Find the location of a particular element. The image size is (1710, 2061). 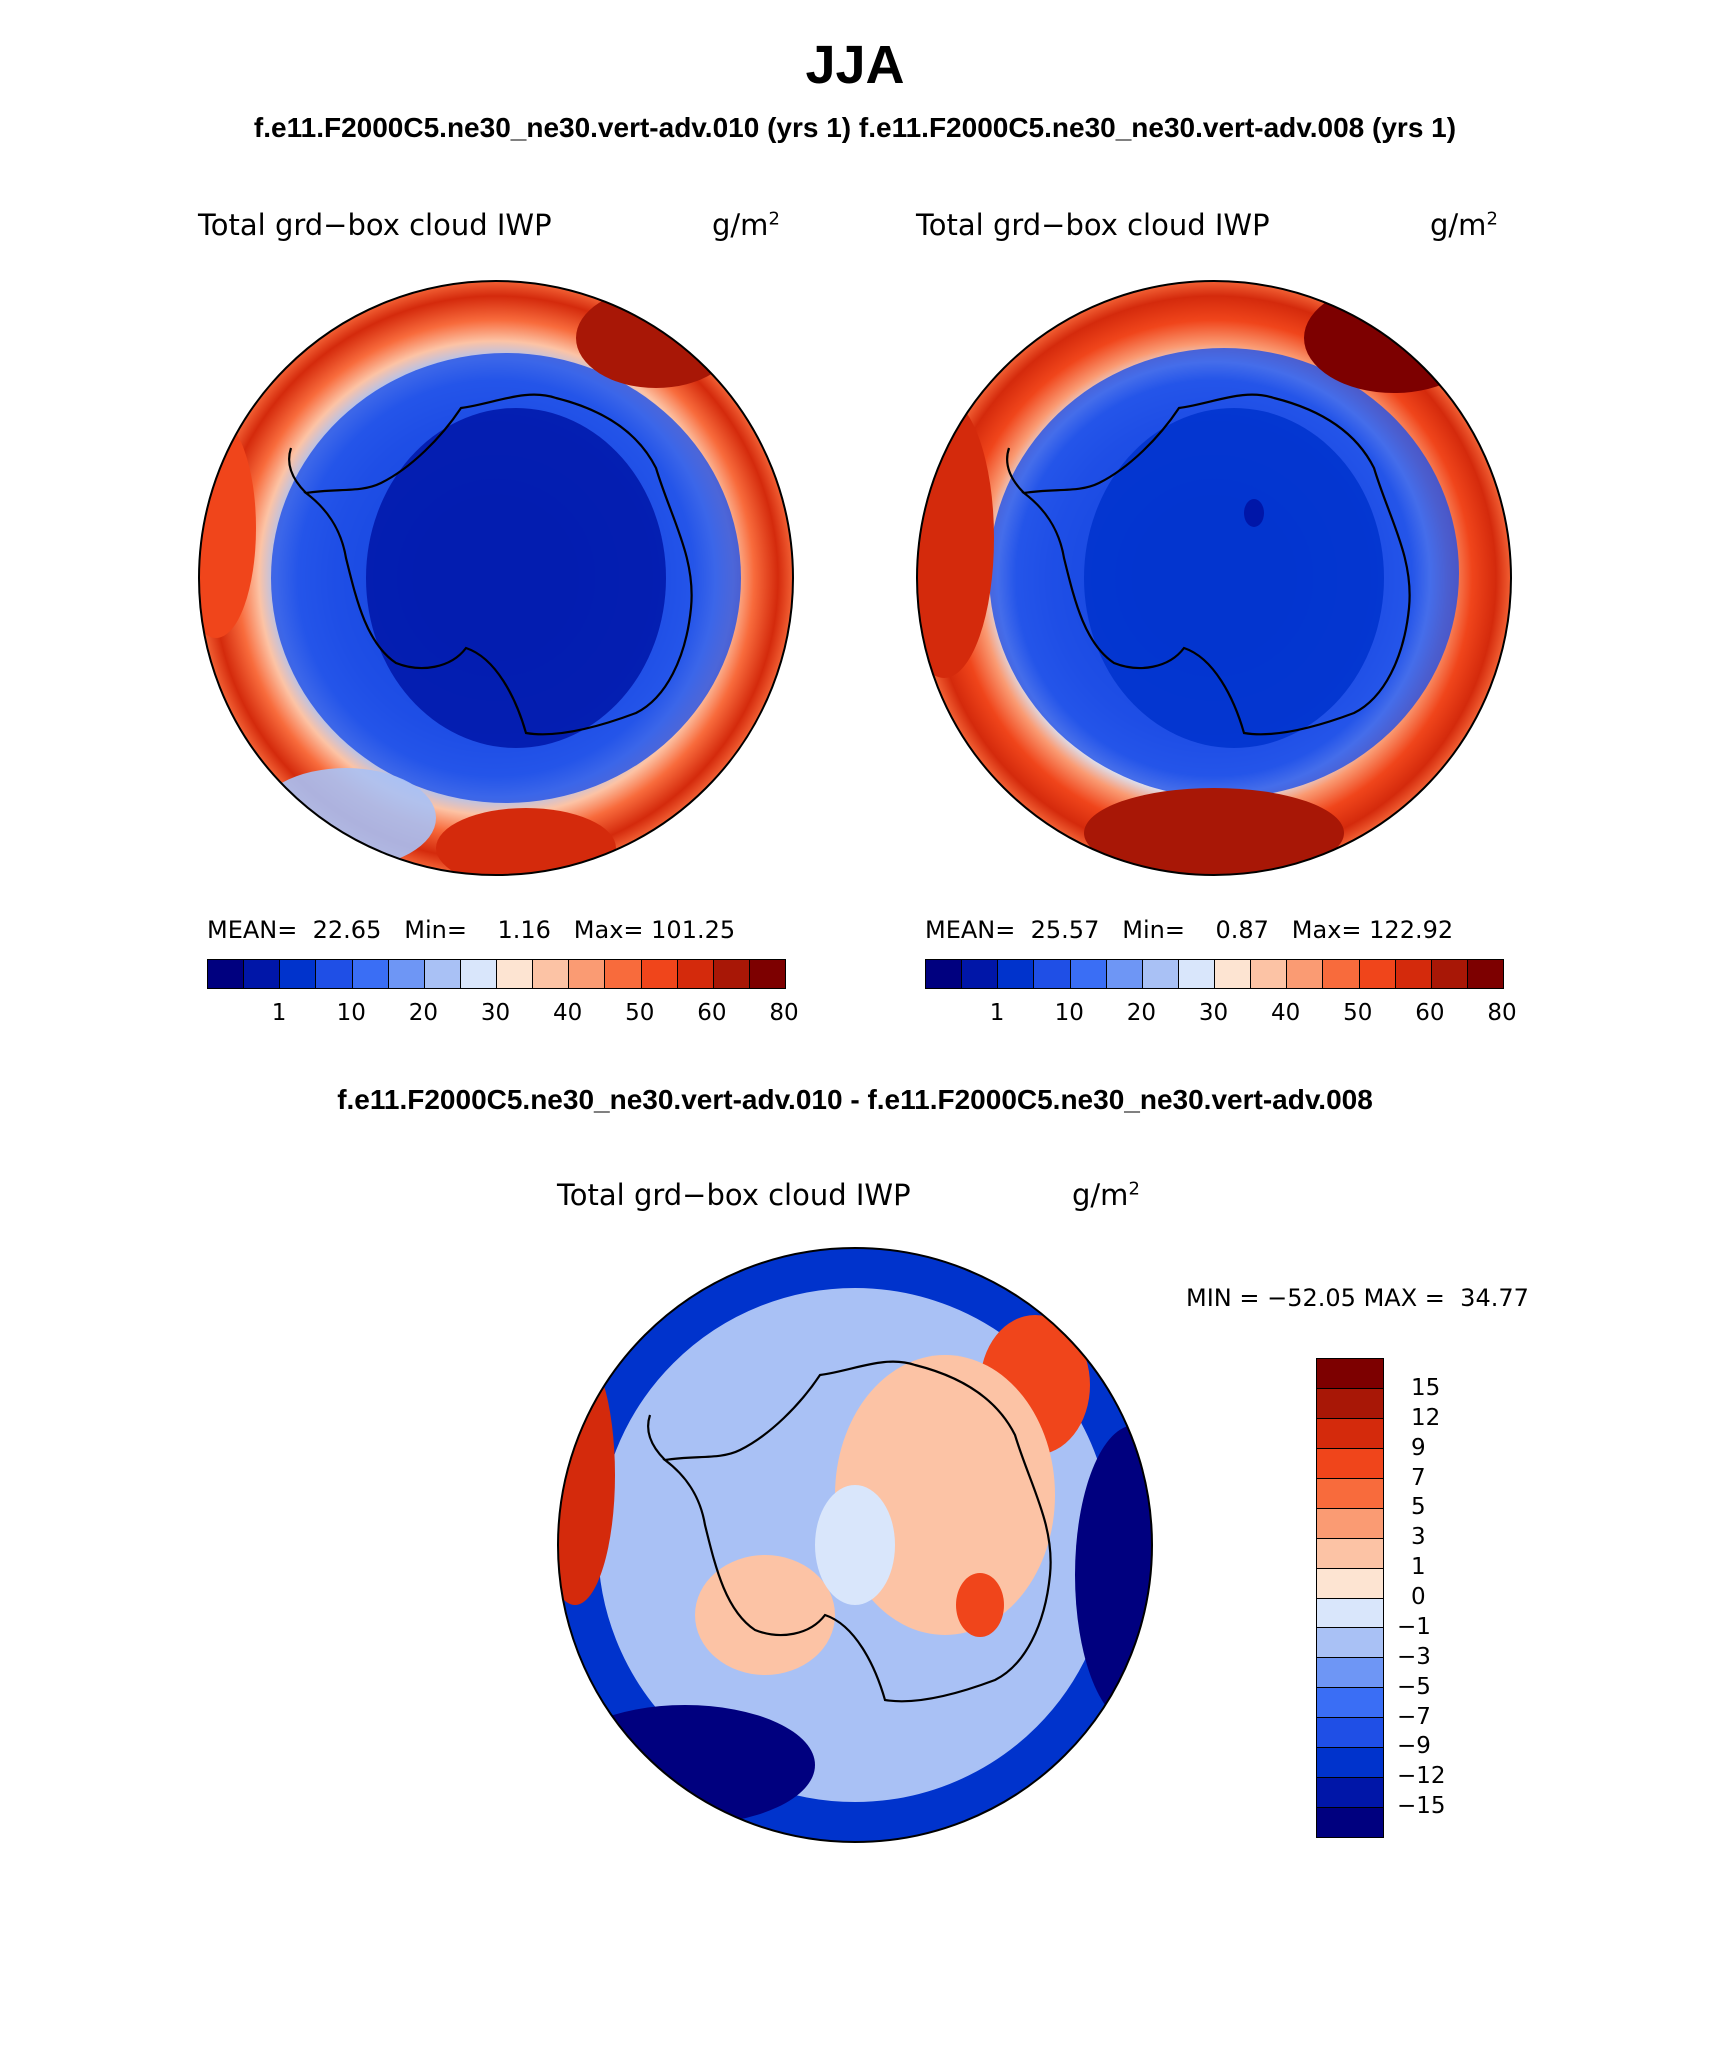

left-colorbar-tick-label: 10 is located at coordinates (351, 1013).